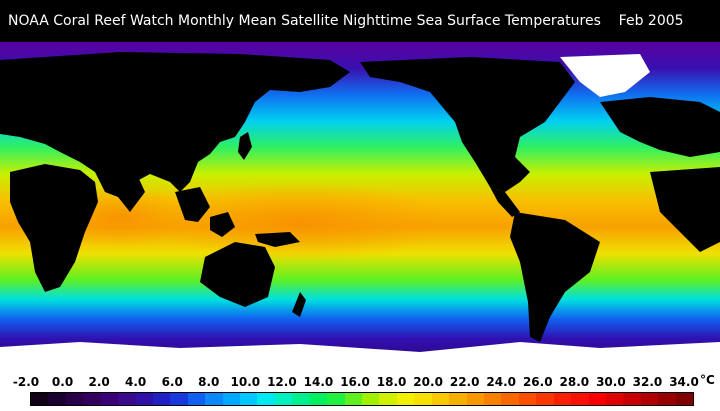 This screenshot has width=720, height=411. Describe the element at coordinates (237, 274) in the screenshot. I see `australia-landmass` at that location.